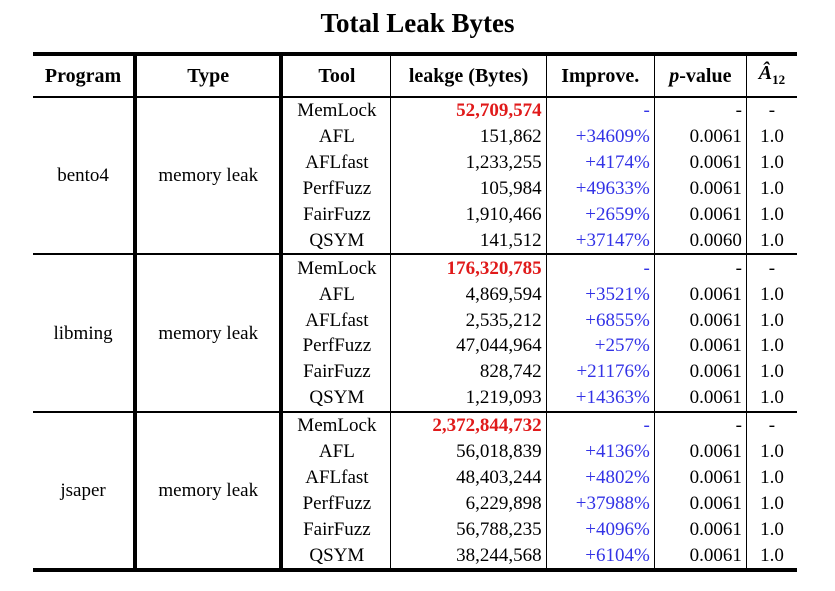 The image size is (835, 591). I want to click on table-row: PerfFuzz 105,984 +49633% 0.0061 1.0, so click(415, 188).